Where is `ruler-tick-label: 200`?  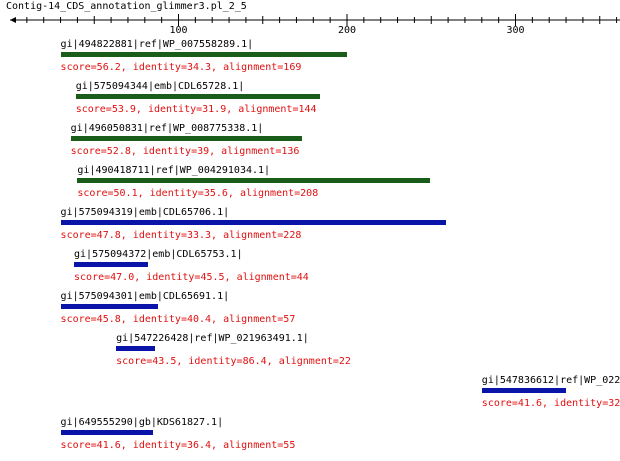 ruler-tick-label: 200 is located at coordinates (347, 30).